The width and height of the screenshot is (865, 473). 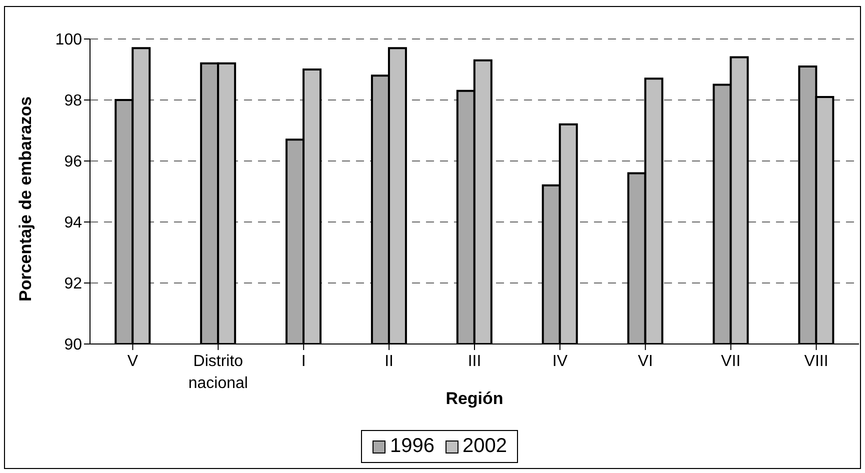 What do you see at coordinates (73, 223) in the screenshot?
I see `y-tick-label: 94` at bounding box center [73, 223].